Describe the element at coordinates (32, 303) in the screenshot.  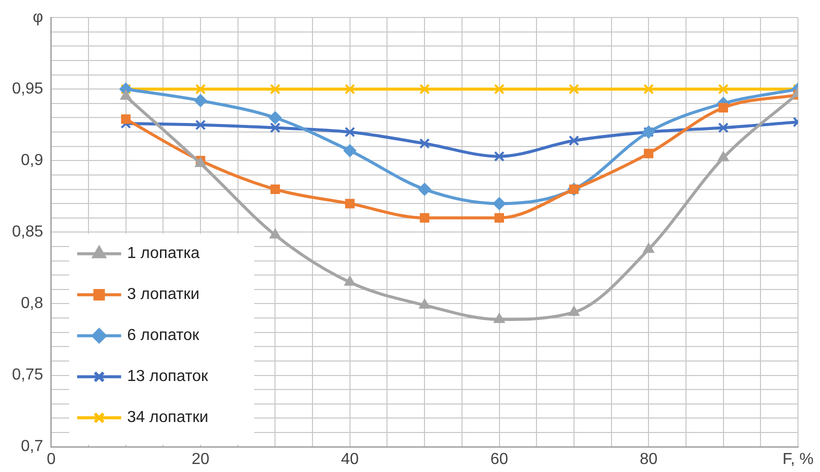
I see `y-tick-label: 0,8` at that location.